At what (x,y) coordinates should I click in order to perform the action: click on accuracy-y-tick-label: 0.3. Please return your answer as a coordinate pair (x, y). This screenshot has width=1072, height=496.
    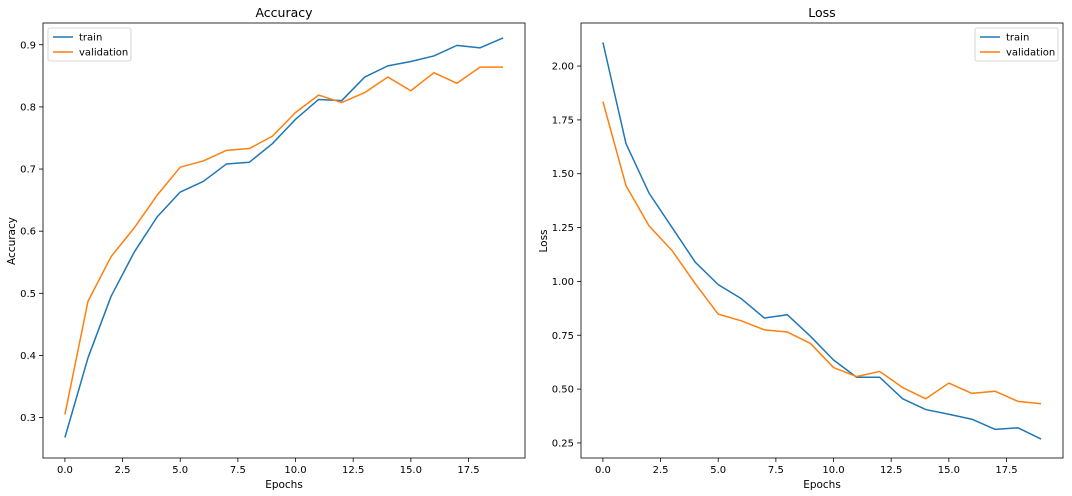
    Looking at the image, I should click on (28, 418).